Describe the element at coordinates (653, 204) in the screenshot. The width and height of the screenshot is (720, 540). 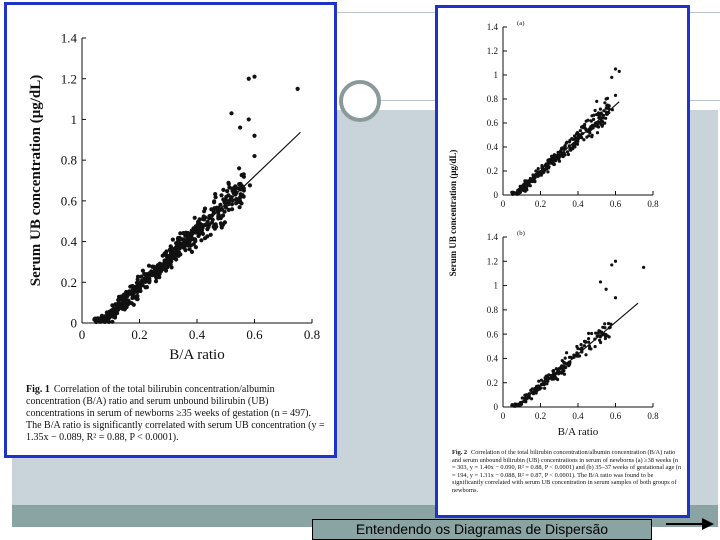
I see `fig2a-x-tick-label: 0.8` at that location.